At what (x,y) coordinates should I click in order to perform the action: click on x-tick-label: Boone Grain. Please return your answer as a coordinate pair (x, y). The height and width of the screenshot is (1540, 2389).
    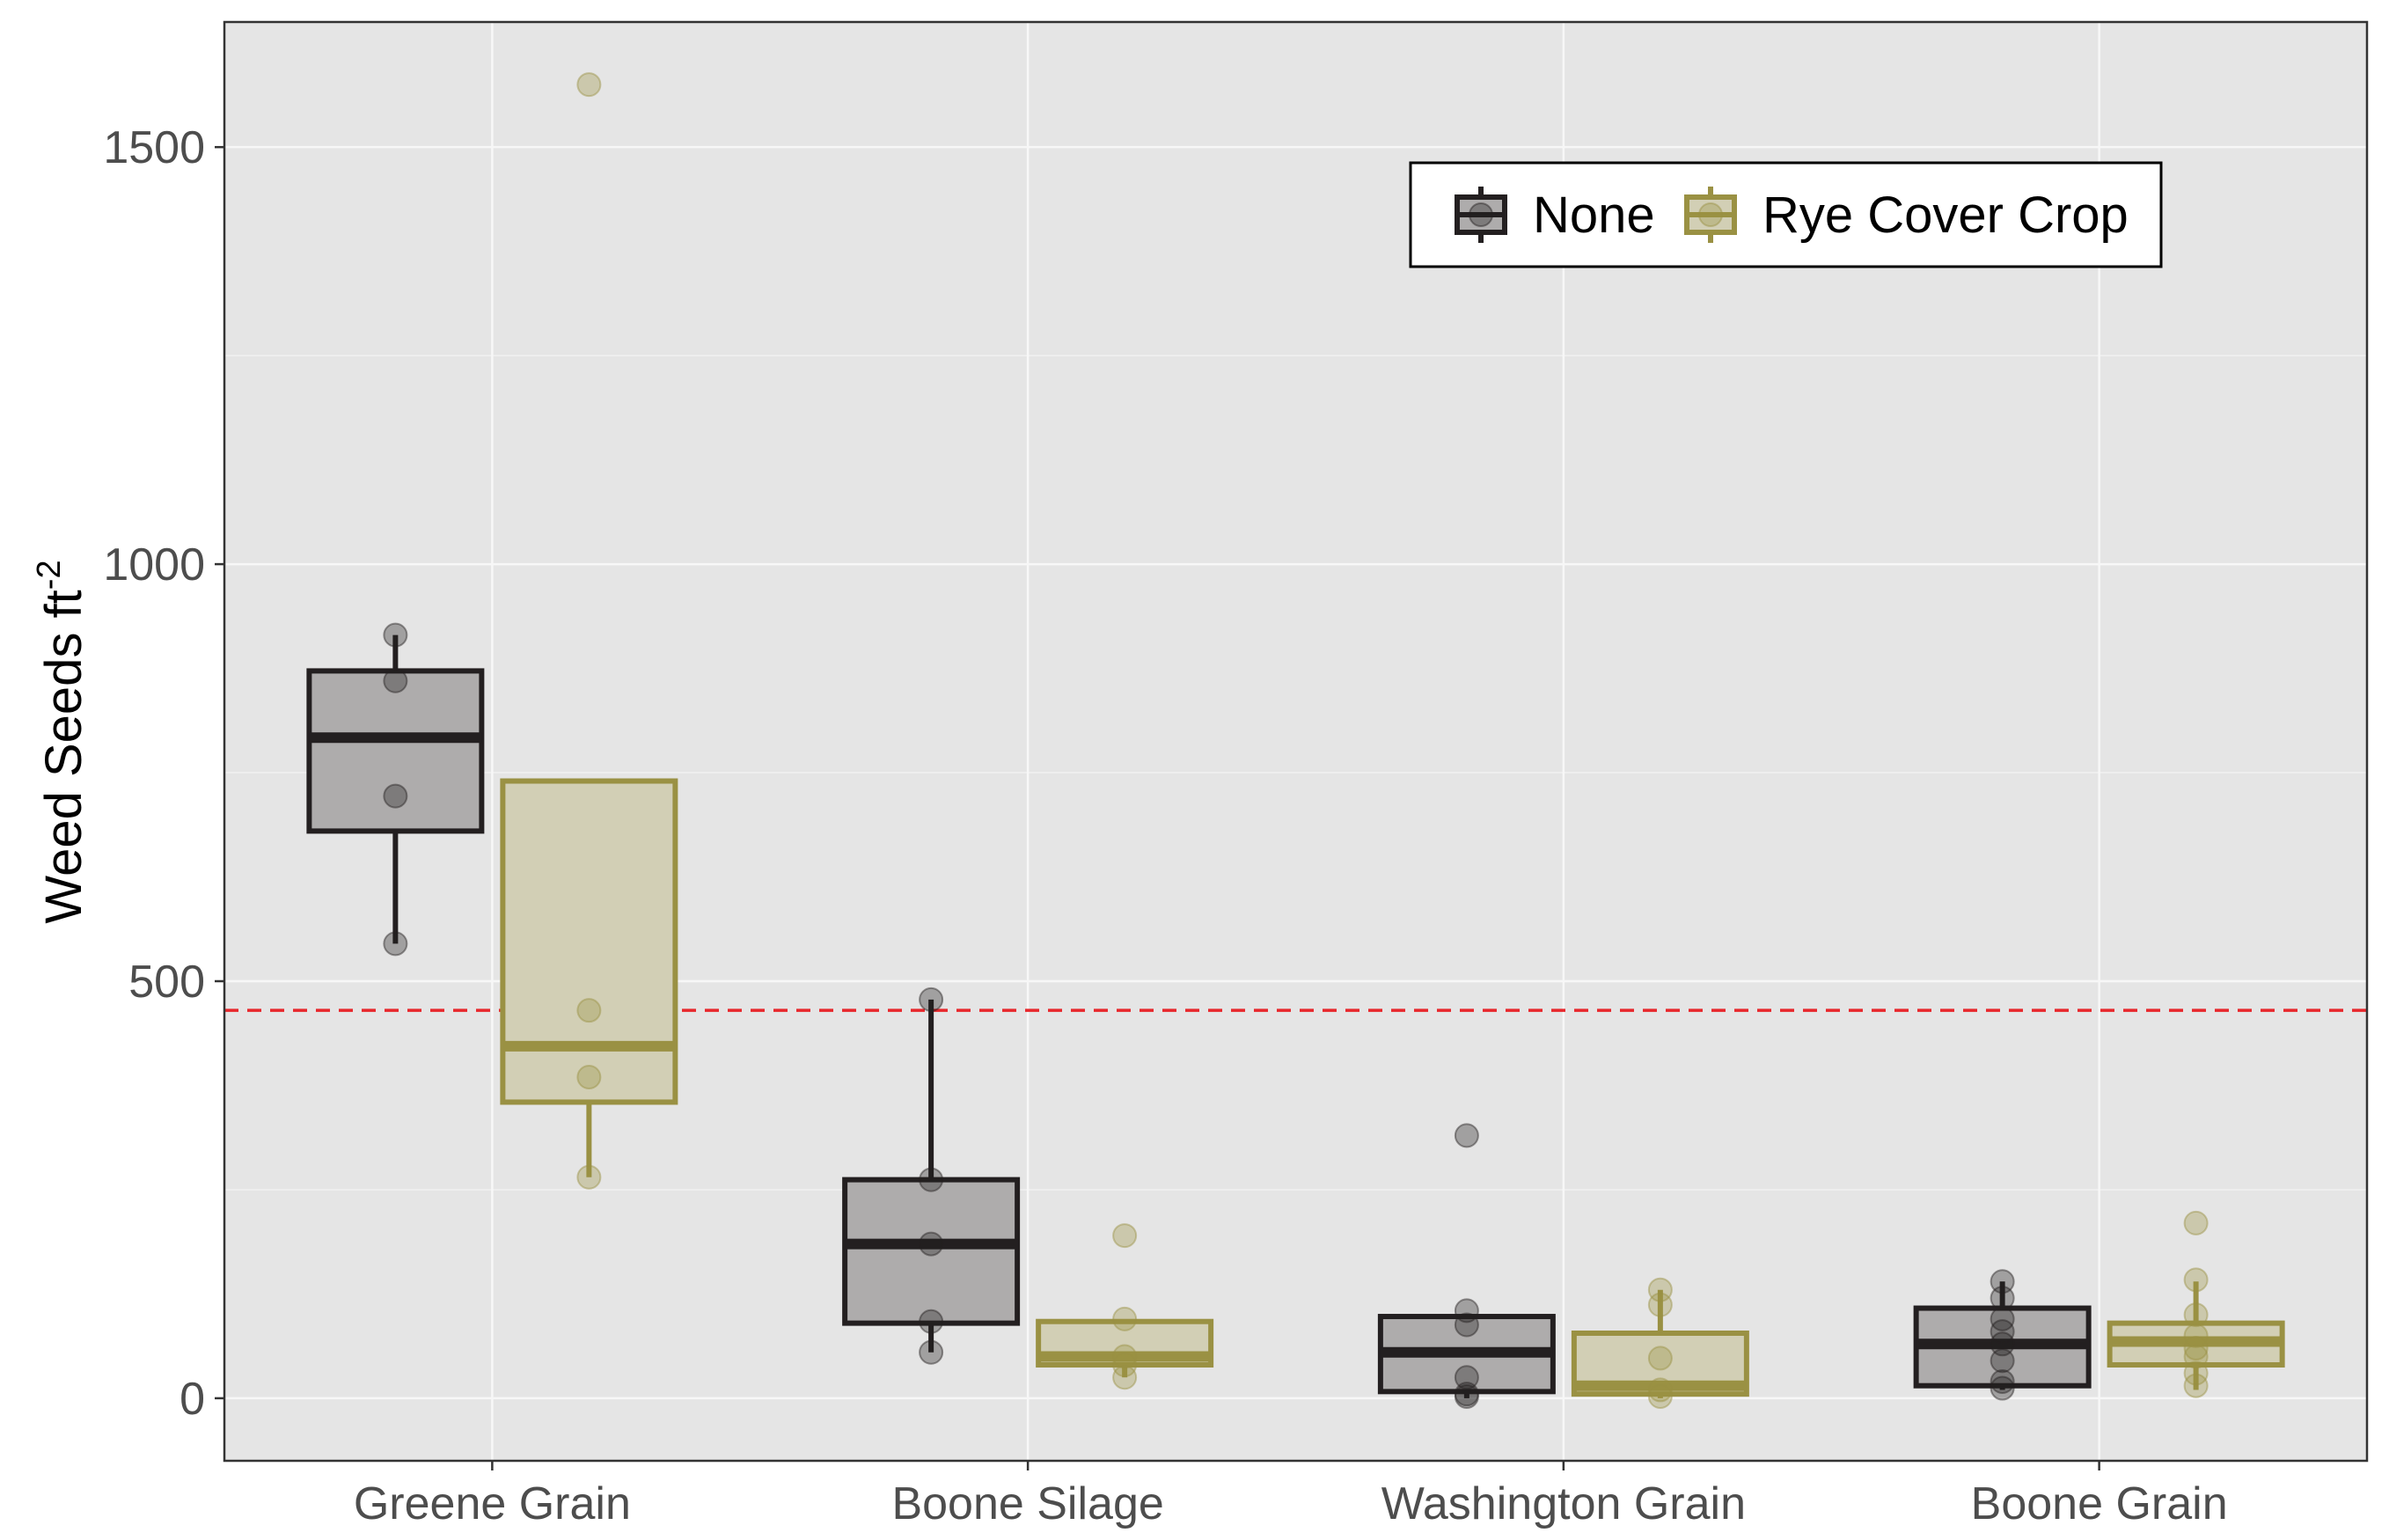
    Looking at the image, I should click on (2099, 1504).